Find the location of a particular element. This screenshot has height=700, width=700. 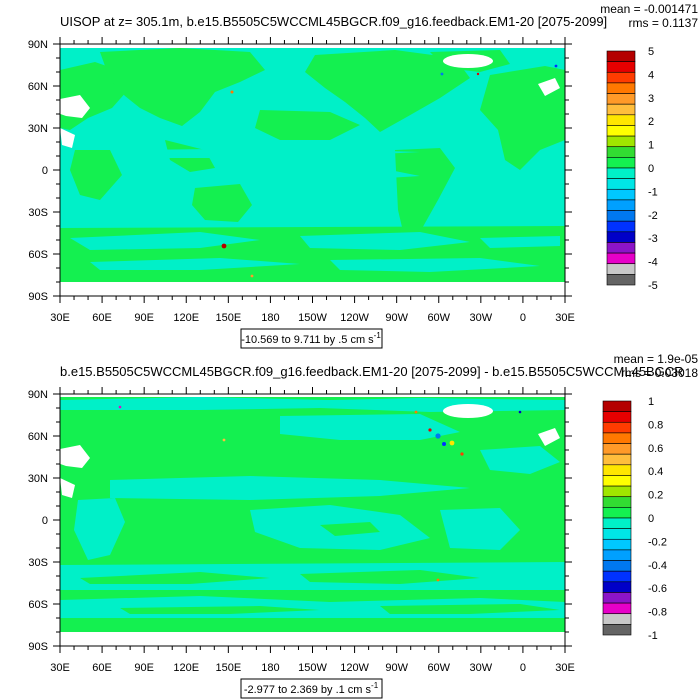

x-tick-label: 150W is located at coordinates (312, 668).